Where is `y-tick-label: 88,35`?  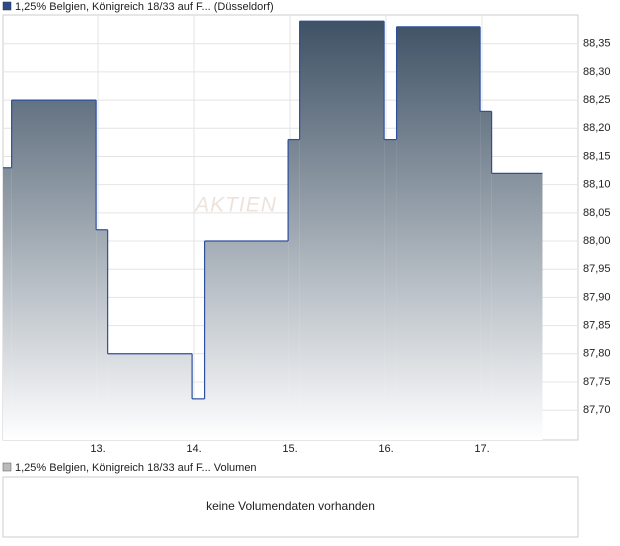
y-tick-label: 88,35 is located at coordinates (597, 44).